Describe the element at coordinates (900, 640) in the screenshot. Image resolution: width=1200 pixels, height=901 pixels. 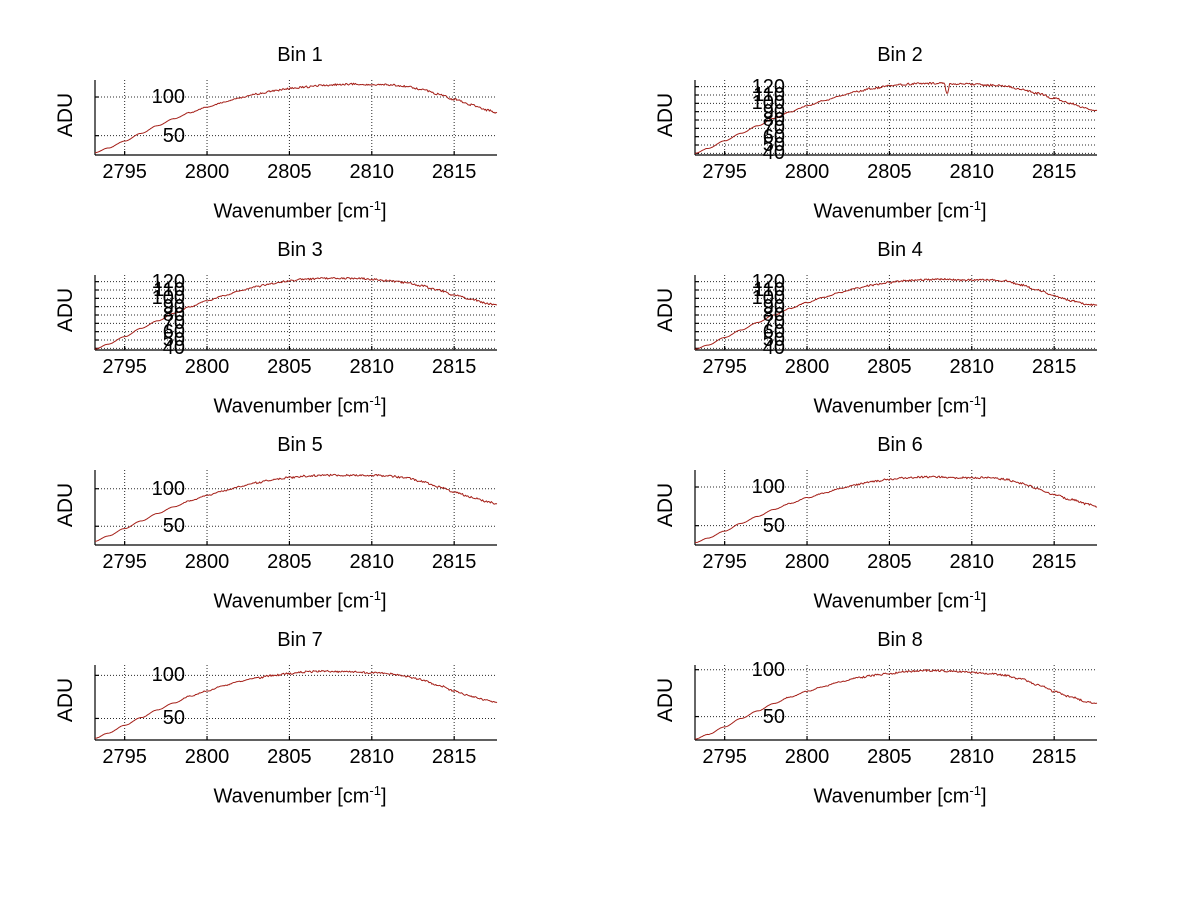
I see `subplot-title: Bin 8` at that location.